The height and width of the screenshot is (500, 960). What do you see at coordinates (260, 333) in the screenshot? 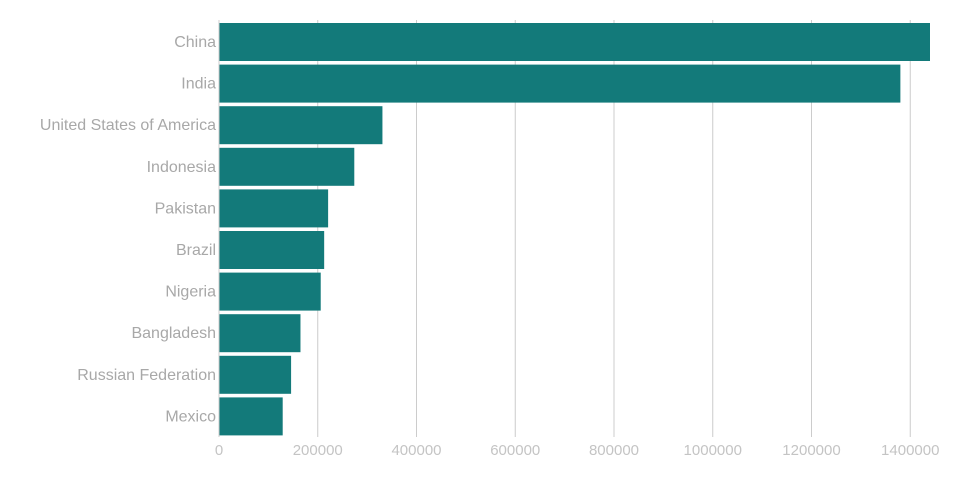
I see `bar-bangladesh` at bounding box center [260, 333].